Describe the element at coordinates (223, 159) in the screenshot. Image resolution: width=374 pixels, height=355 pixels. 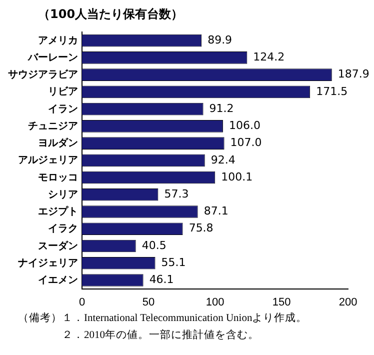
I see `data-label: 92.4` at that location.